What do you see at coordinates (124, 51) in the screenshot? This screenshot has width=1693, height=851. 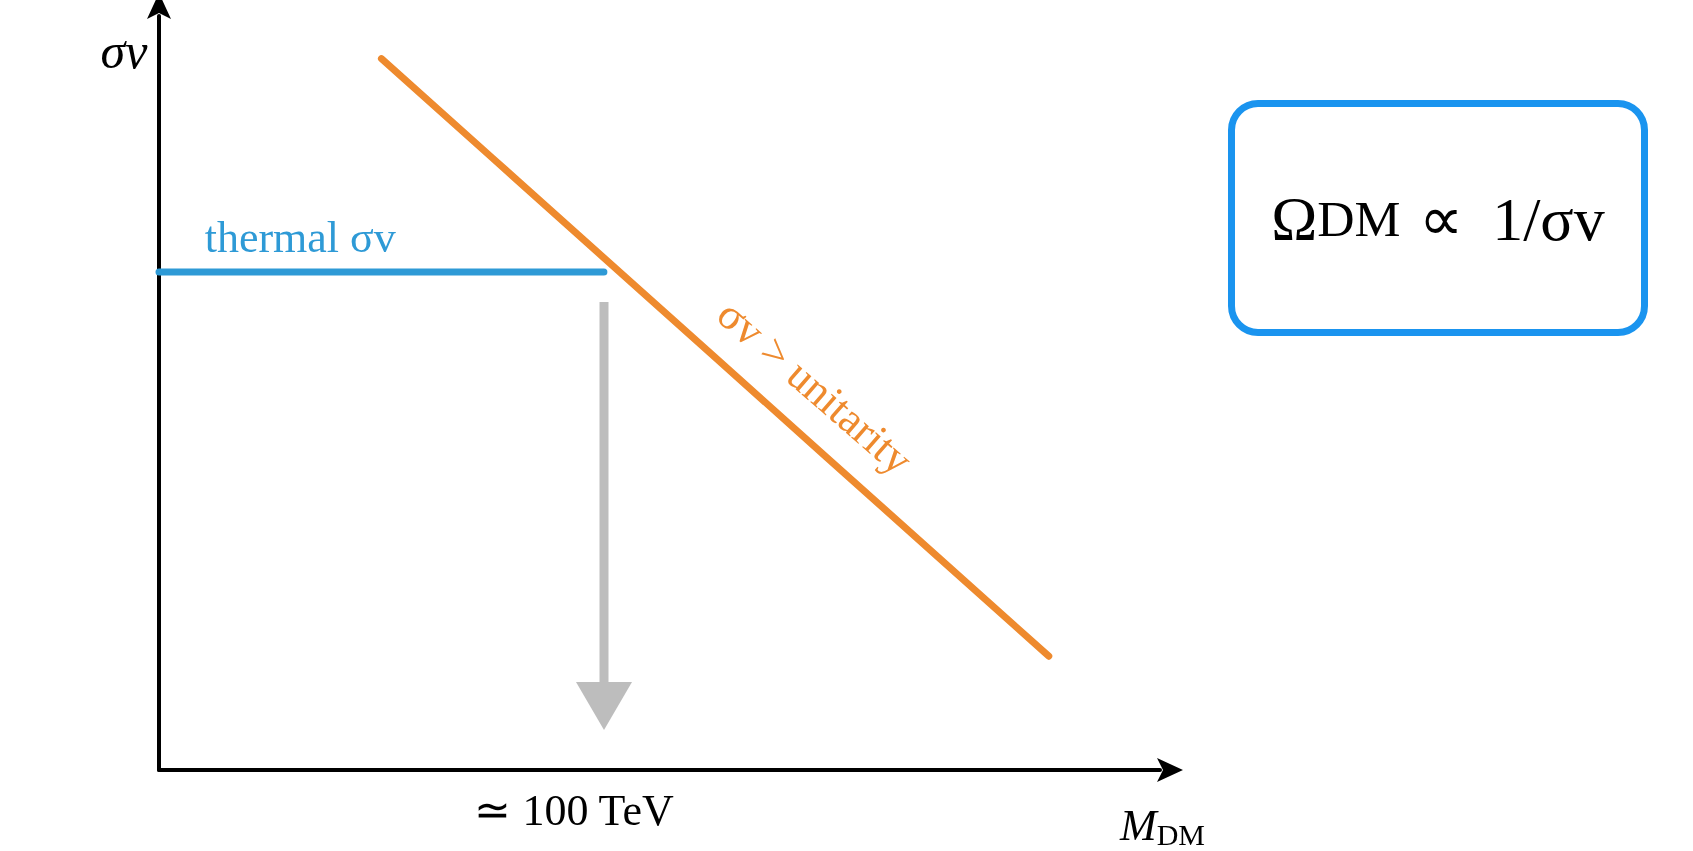 I see `y-axis-title: σv` at bounding box center [124, 51].